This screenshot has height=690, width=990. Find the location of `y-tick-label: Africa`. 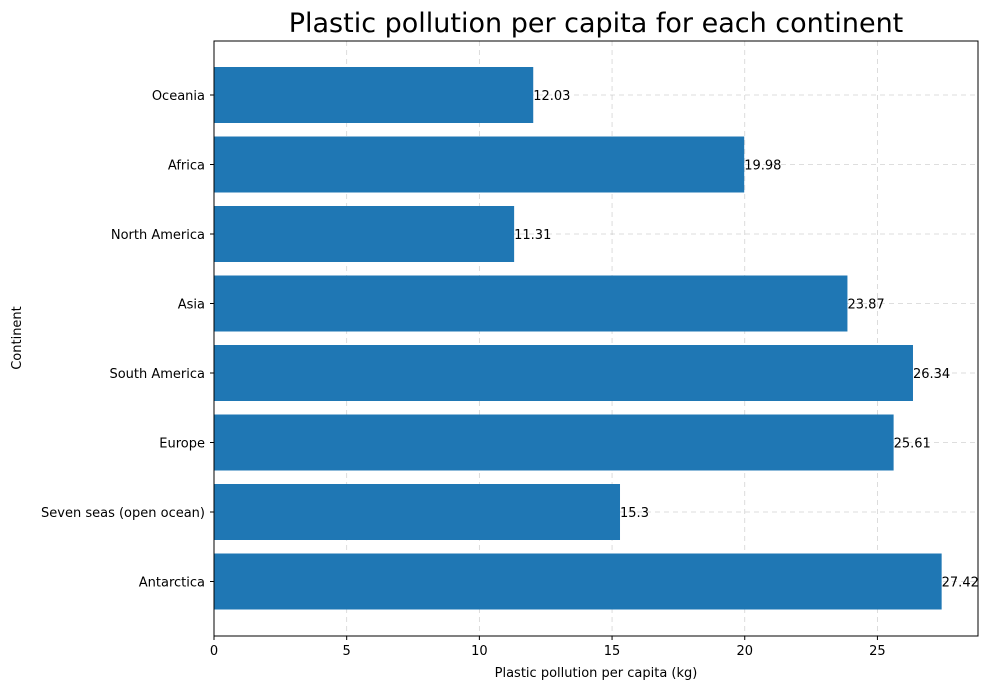

y-tick-label: Africa is located at coordinates (186, 166).